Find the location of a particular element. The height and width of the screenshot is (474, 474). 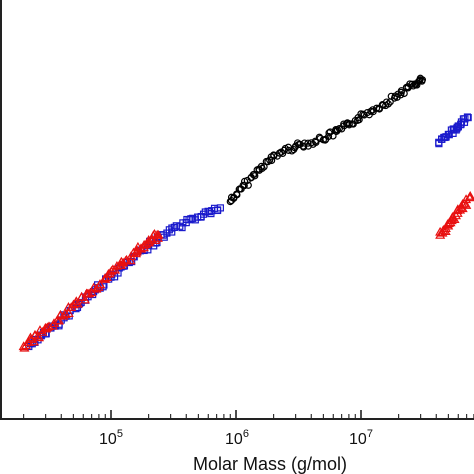

x-tick-label-1e5: 10⁵ is located at coordinates (111, 438).